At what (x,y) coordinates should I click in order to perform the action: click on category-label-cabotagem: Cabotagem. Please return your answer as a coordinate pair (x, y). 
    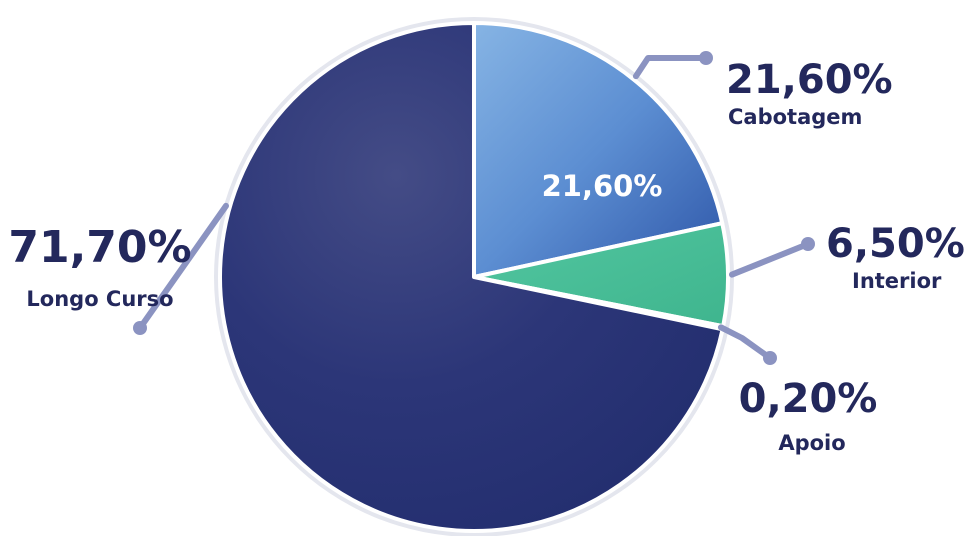
    Looking at the image, I should click on (795, 117).